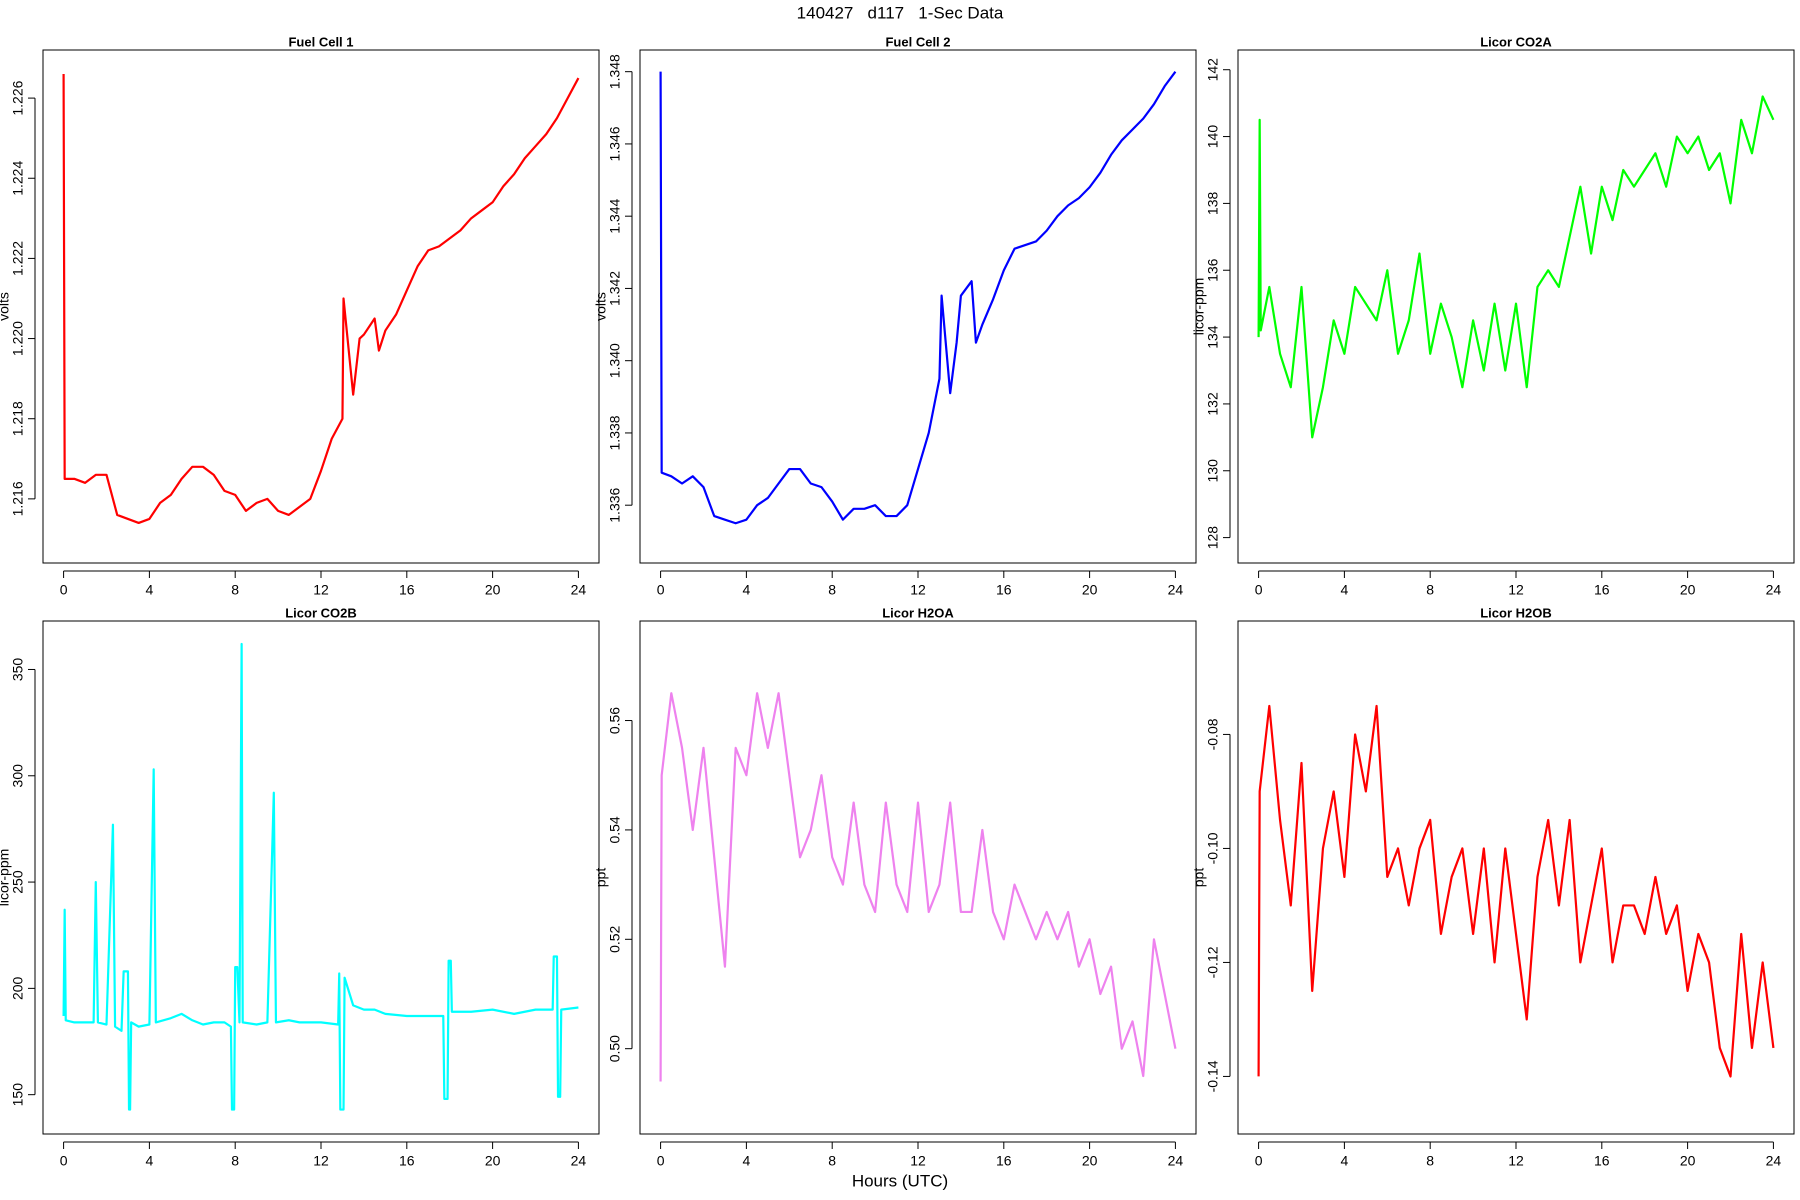 This screenshot has width=1800, height=1200. Describe the element at coordinates (18, 97) in the screenshot. I see `y-tick-label: 1.226` at that location.